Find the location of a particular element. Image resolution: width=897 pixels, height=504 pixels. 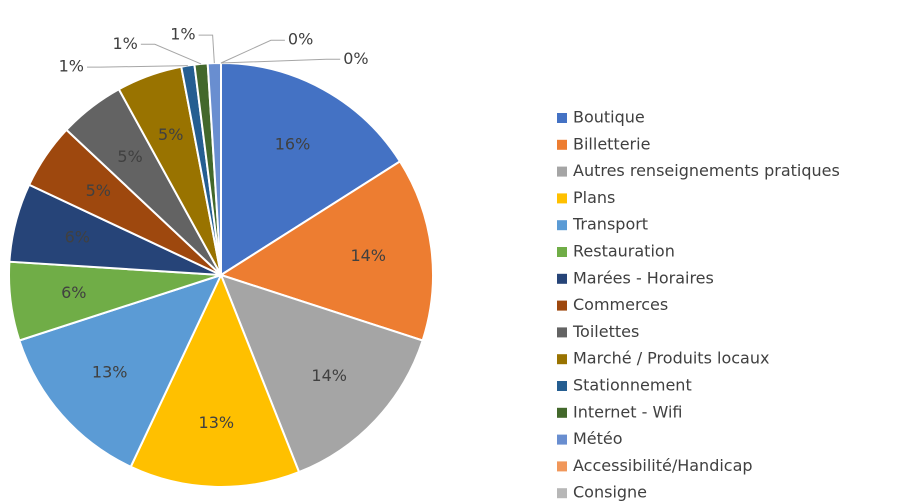

legend-label: Transport is located at coordinates (610, 224).